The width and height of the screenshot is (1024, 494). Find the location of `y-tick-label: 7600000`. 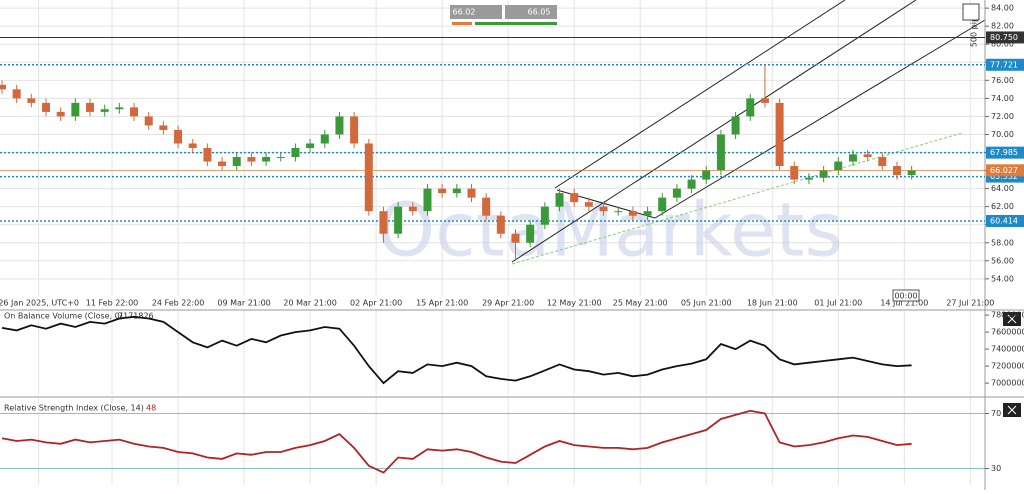

y-tick-label: 7600000 is located at coordinates (1007, 332).